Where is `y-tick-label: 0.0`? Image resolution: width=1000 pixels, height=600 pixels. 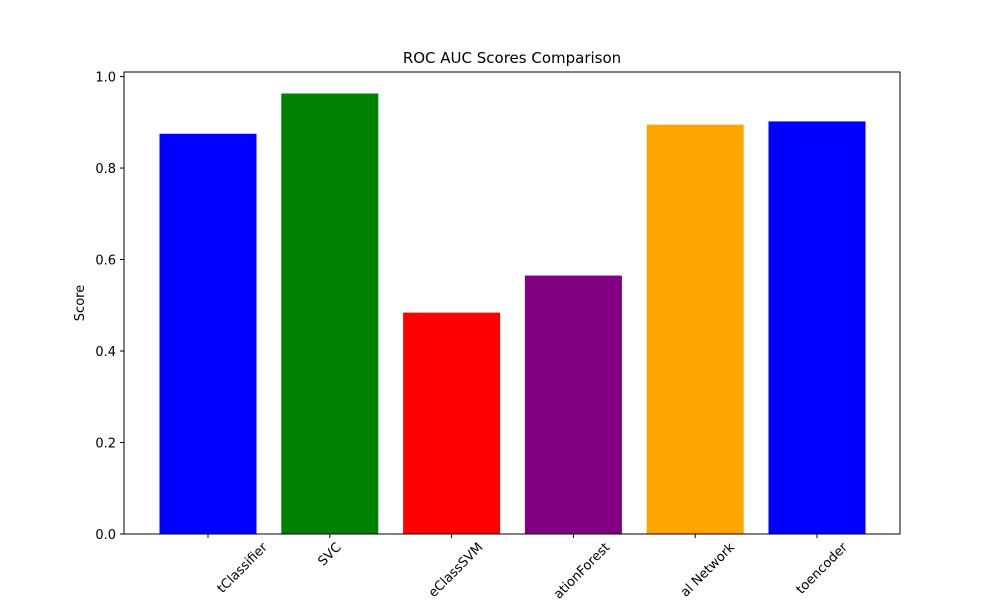
y-tick-label: 0.0 is located at coordinates (105, 535).